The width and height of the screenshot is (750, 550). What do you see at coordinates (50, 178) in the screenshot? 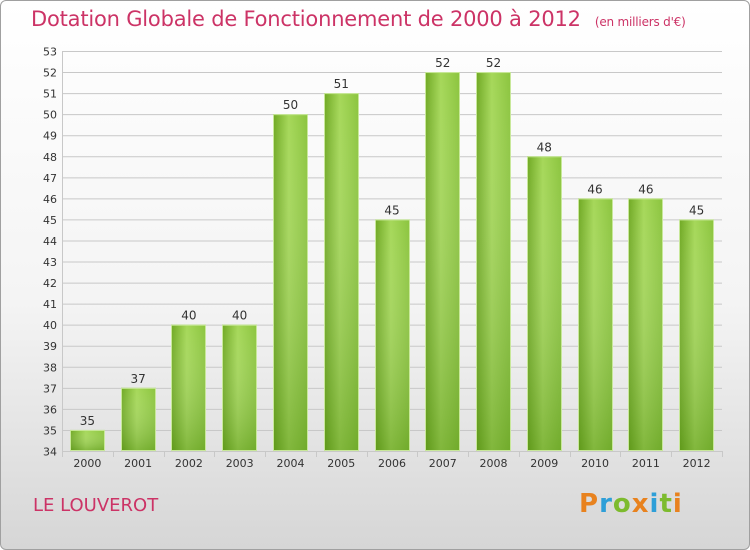
I see `y-tick-label: 47` at bounding box center [50, 178].